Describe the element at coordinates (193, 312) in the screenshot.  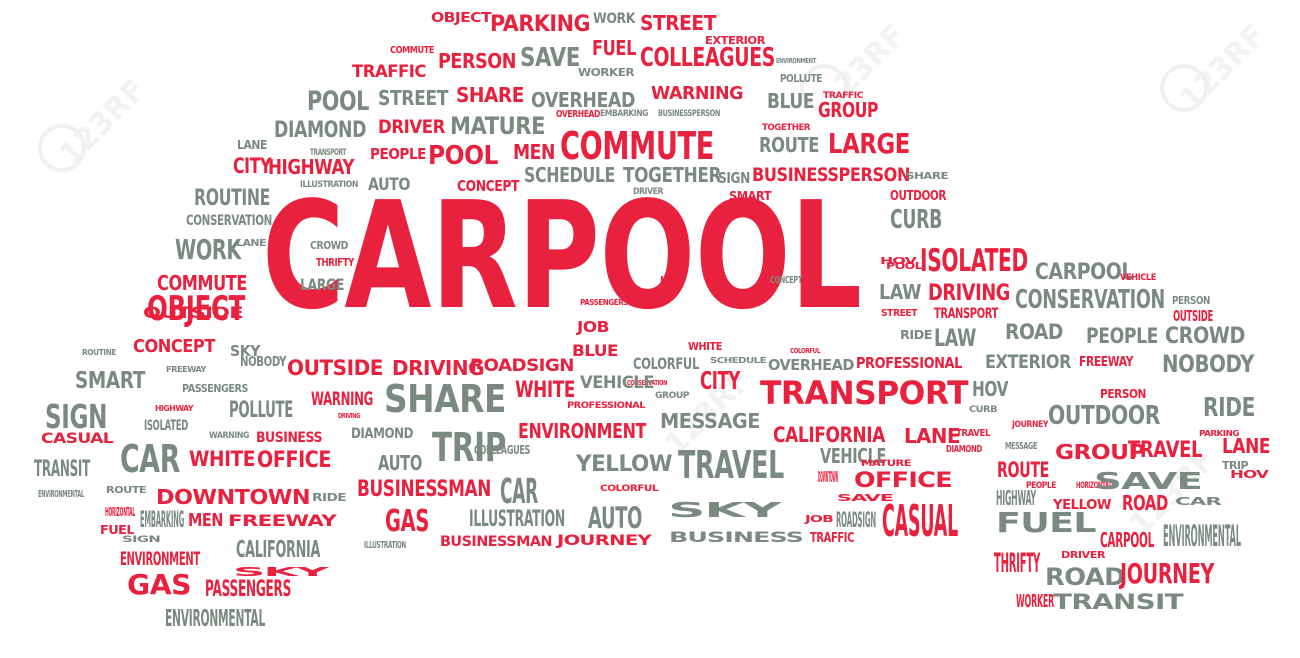
I see `cloud-word: OUTSIDE` at that location.